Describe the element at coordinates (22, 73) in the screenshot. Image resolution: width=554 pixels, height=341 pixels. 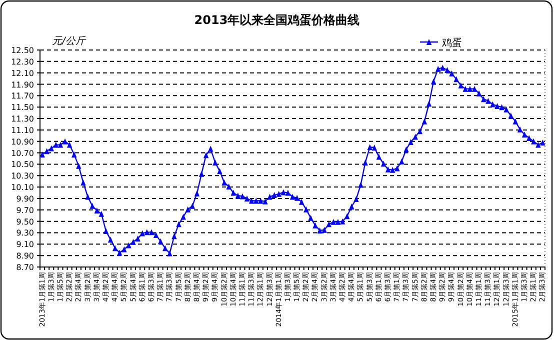
I see `y-tick-label: 12.10` at that location.